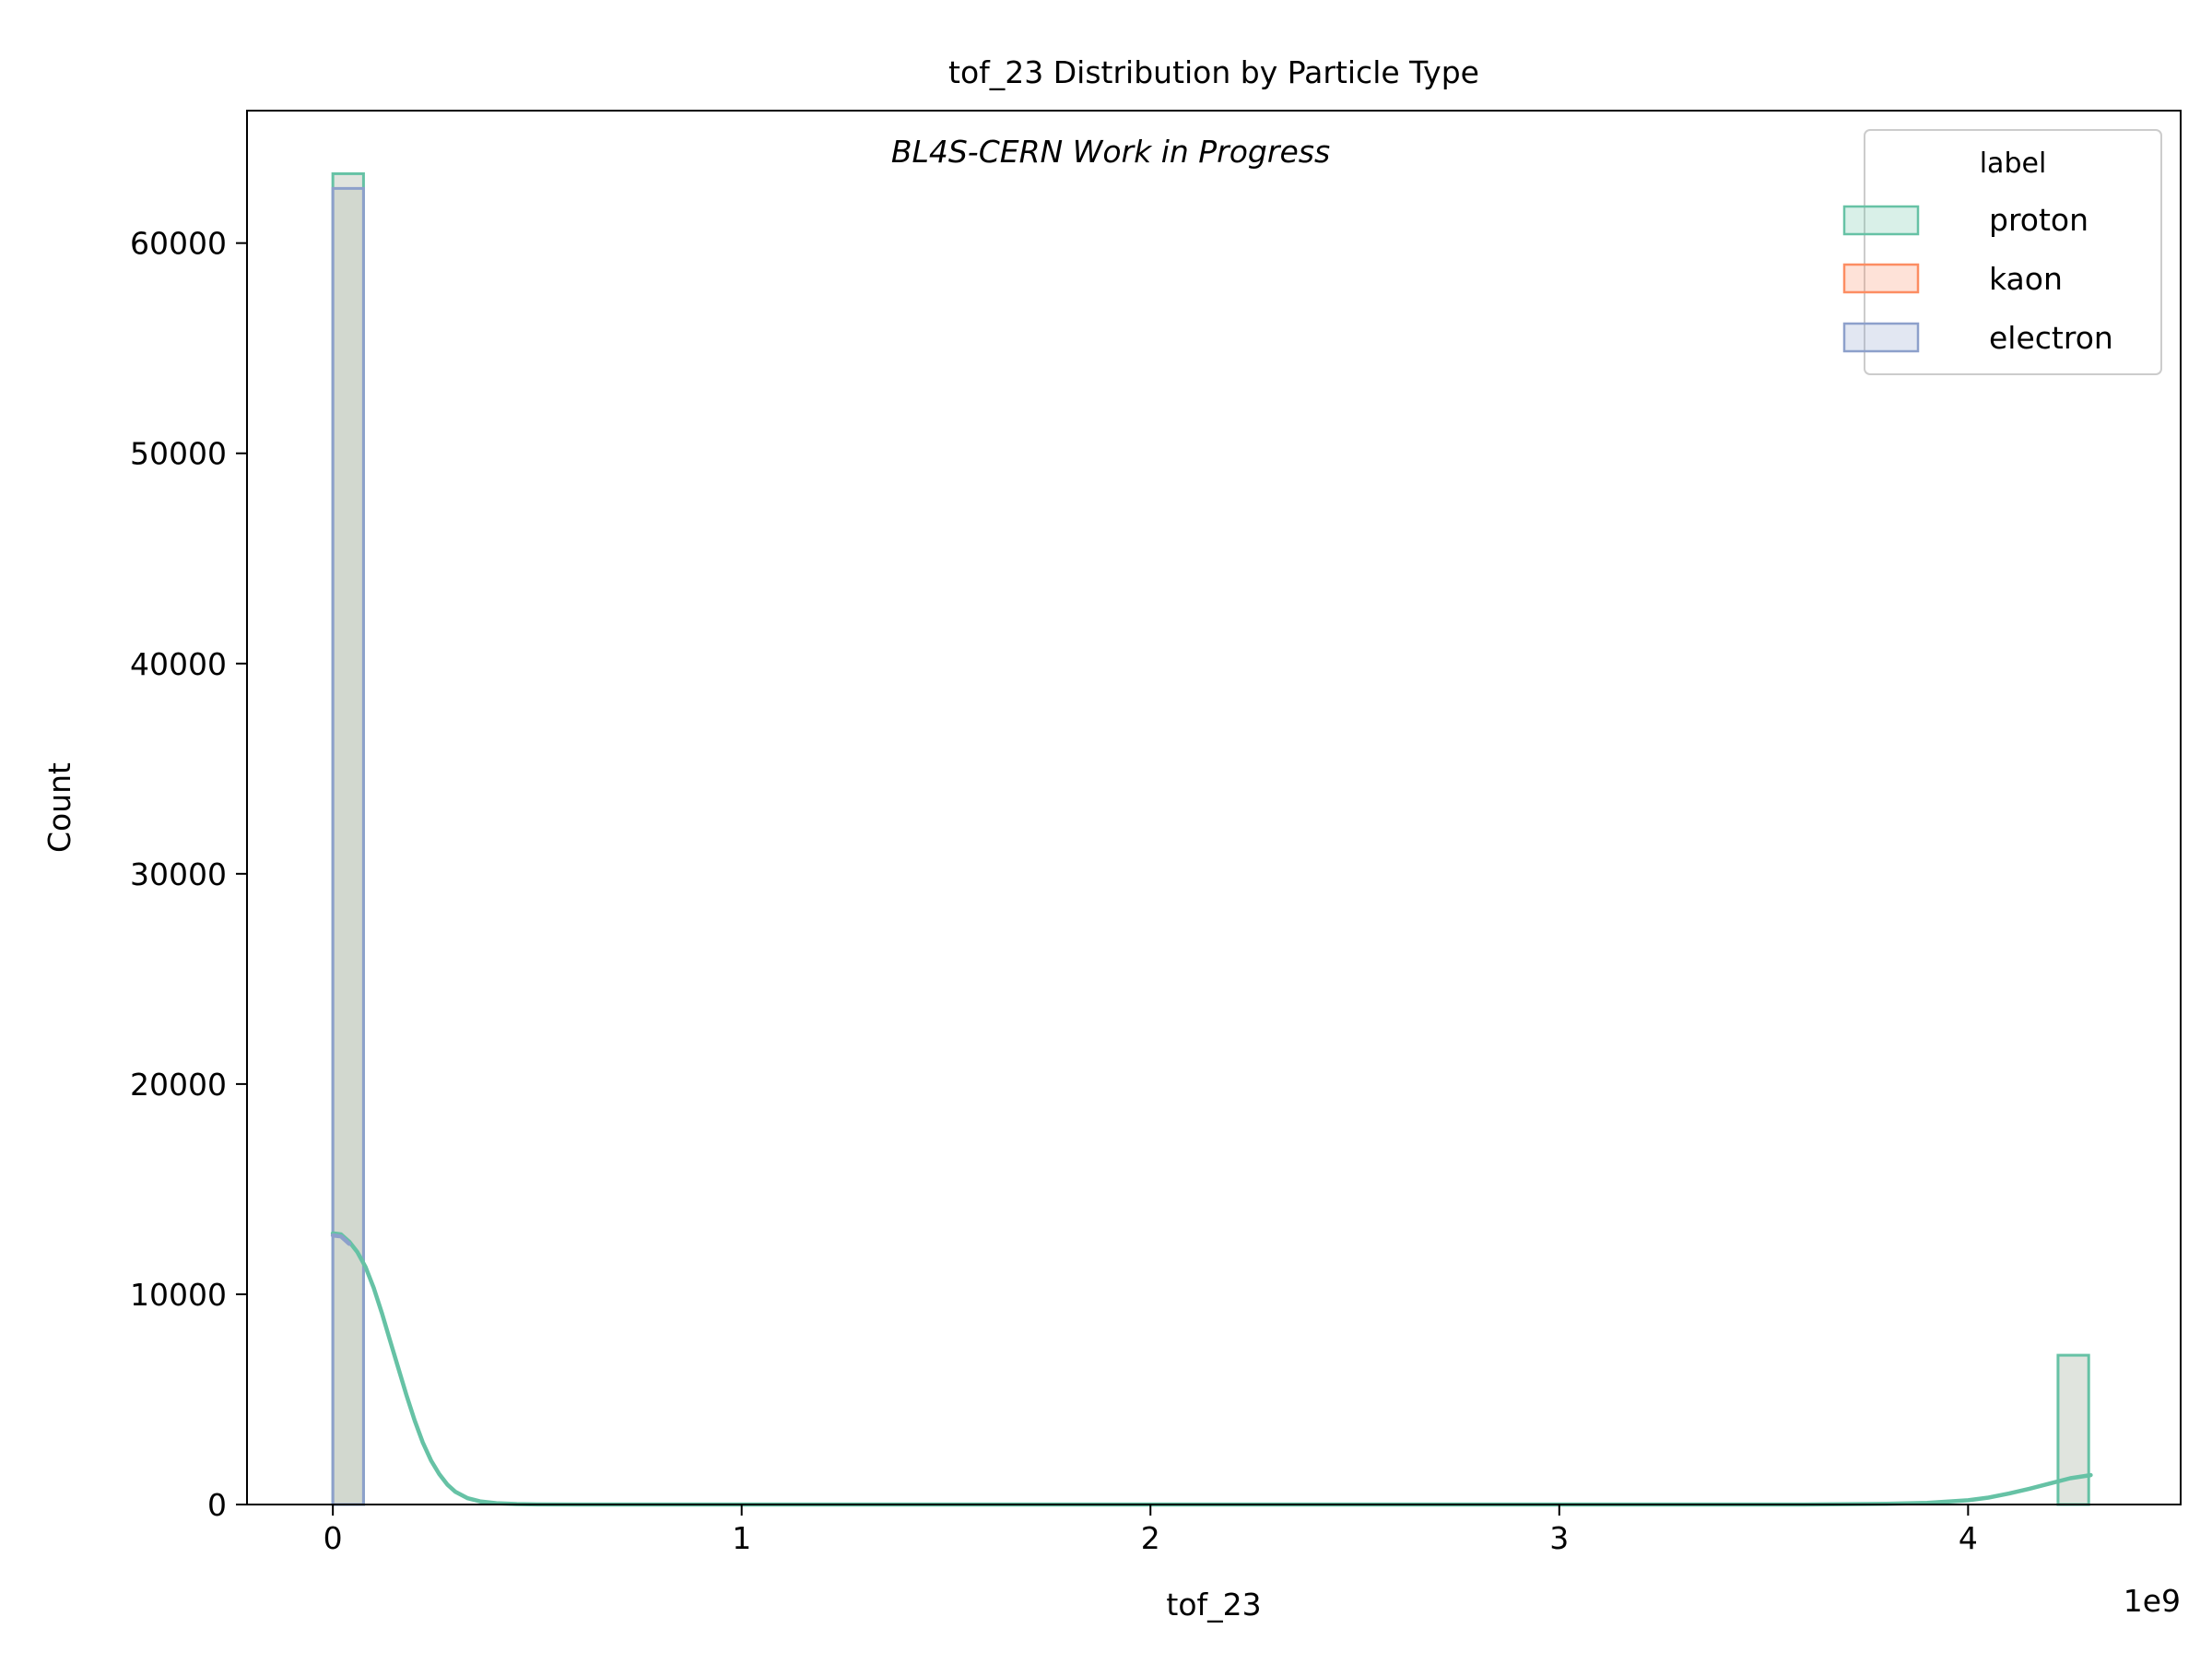 The width and height of the screenshot is (2212, 1664). What do you see at coordinates (2152, 1601) in the screenshot?
I see `x-axis-offset-label: 1e9` at bounding box center [2152, 1601].